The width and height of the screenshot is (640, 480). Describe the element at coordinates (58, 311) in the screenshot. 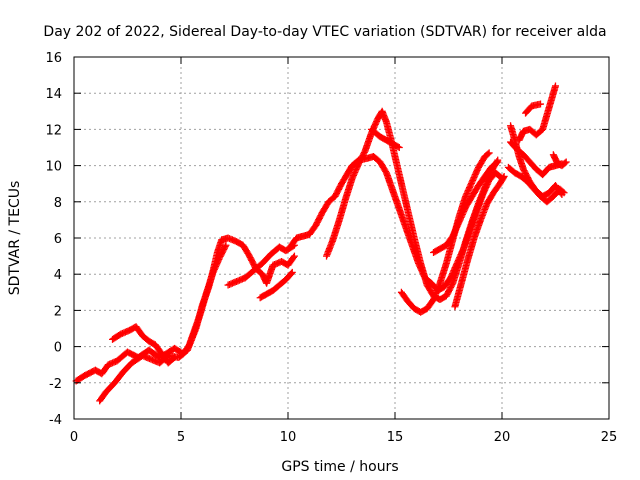

I see `y-tick-label: 2` at that location.